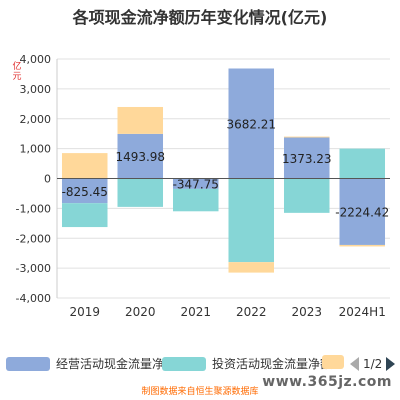 The image size is (400, 400). I want to click on x-tick-label: 2020, so click(140, 312).